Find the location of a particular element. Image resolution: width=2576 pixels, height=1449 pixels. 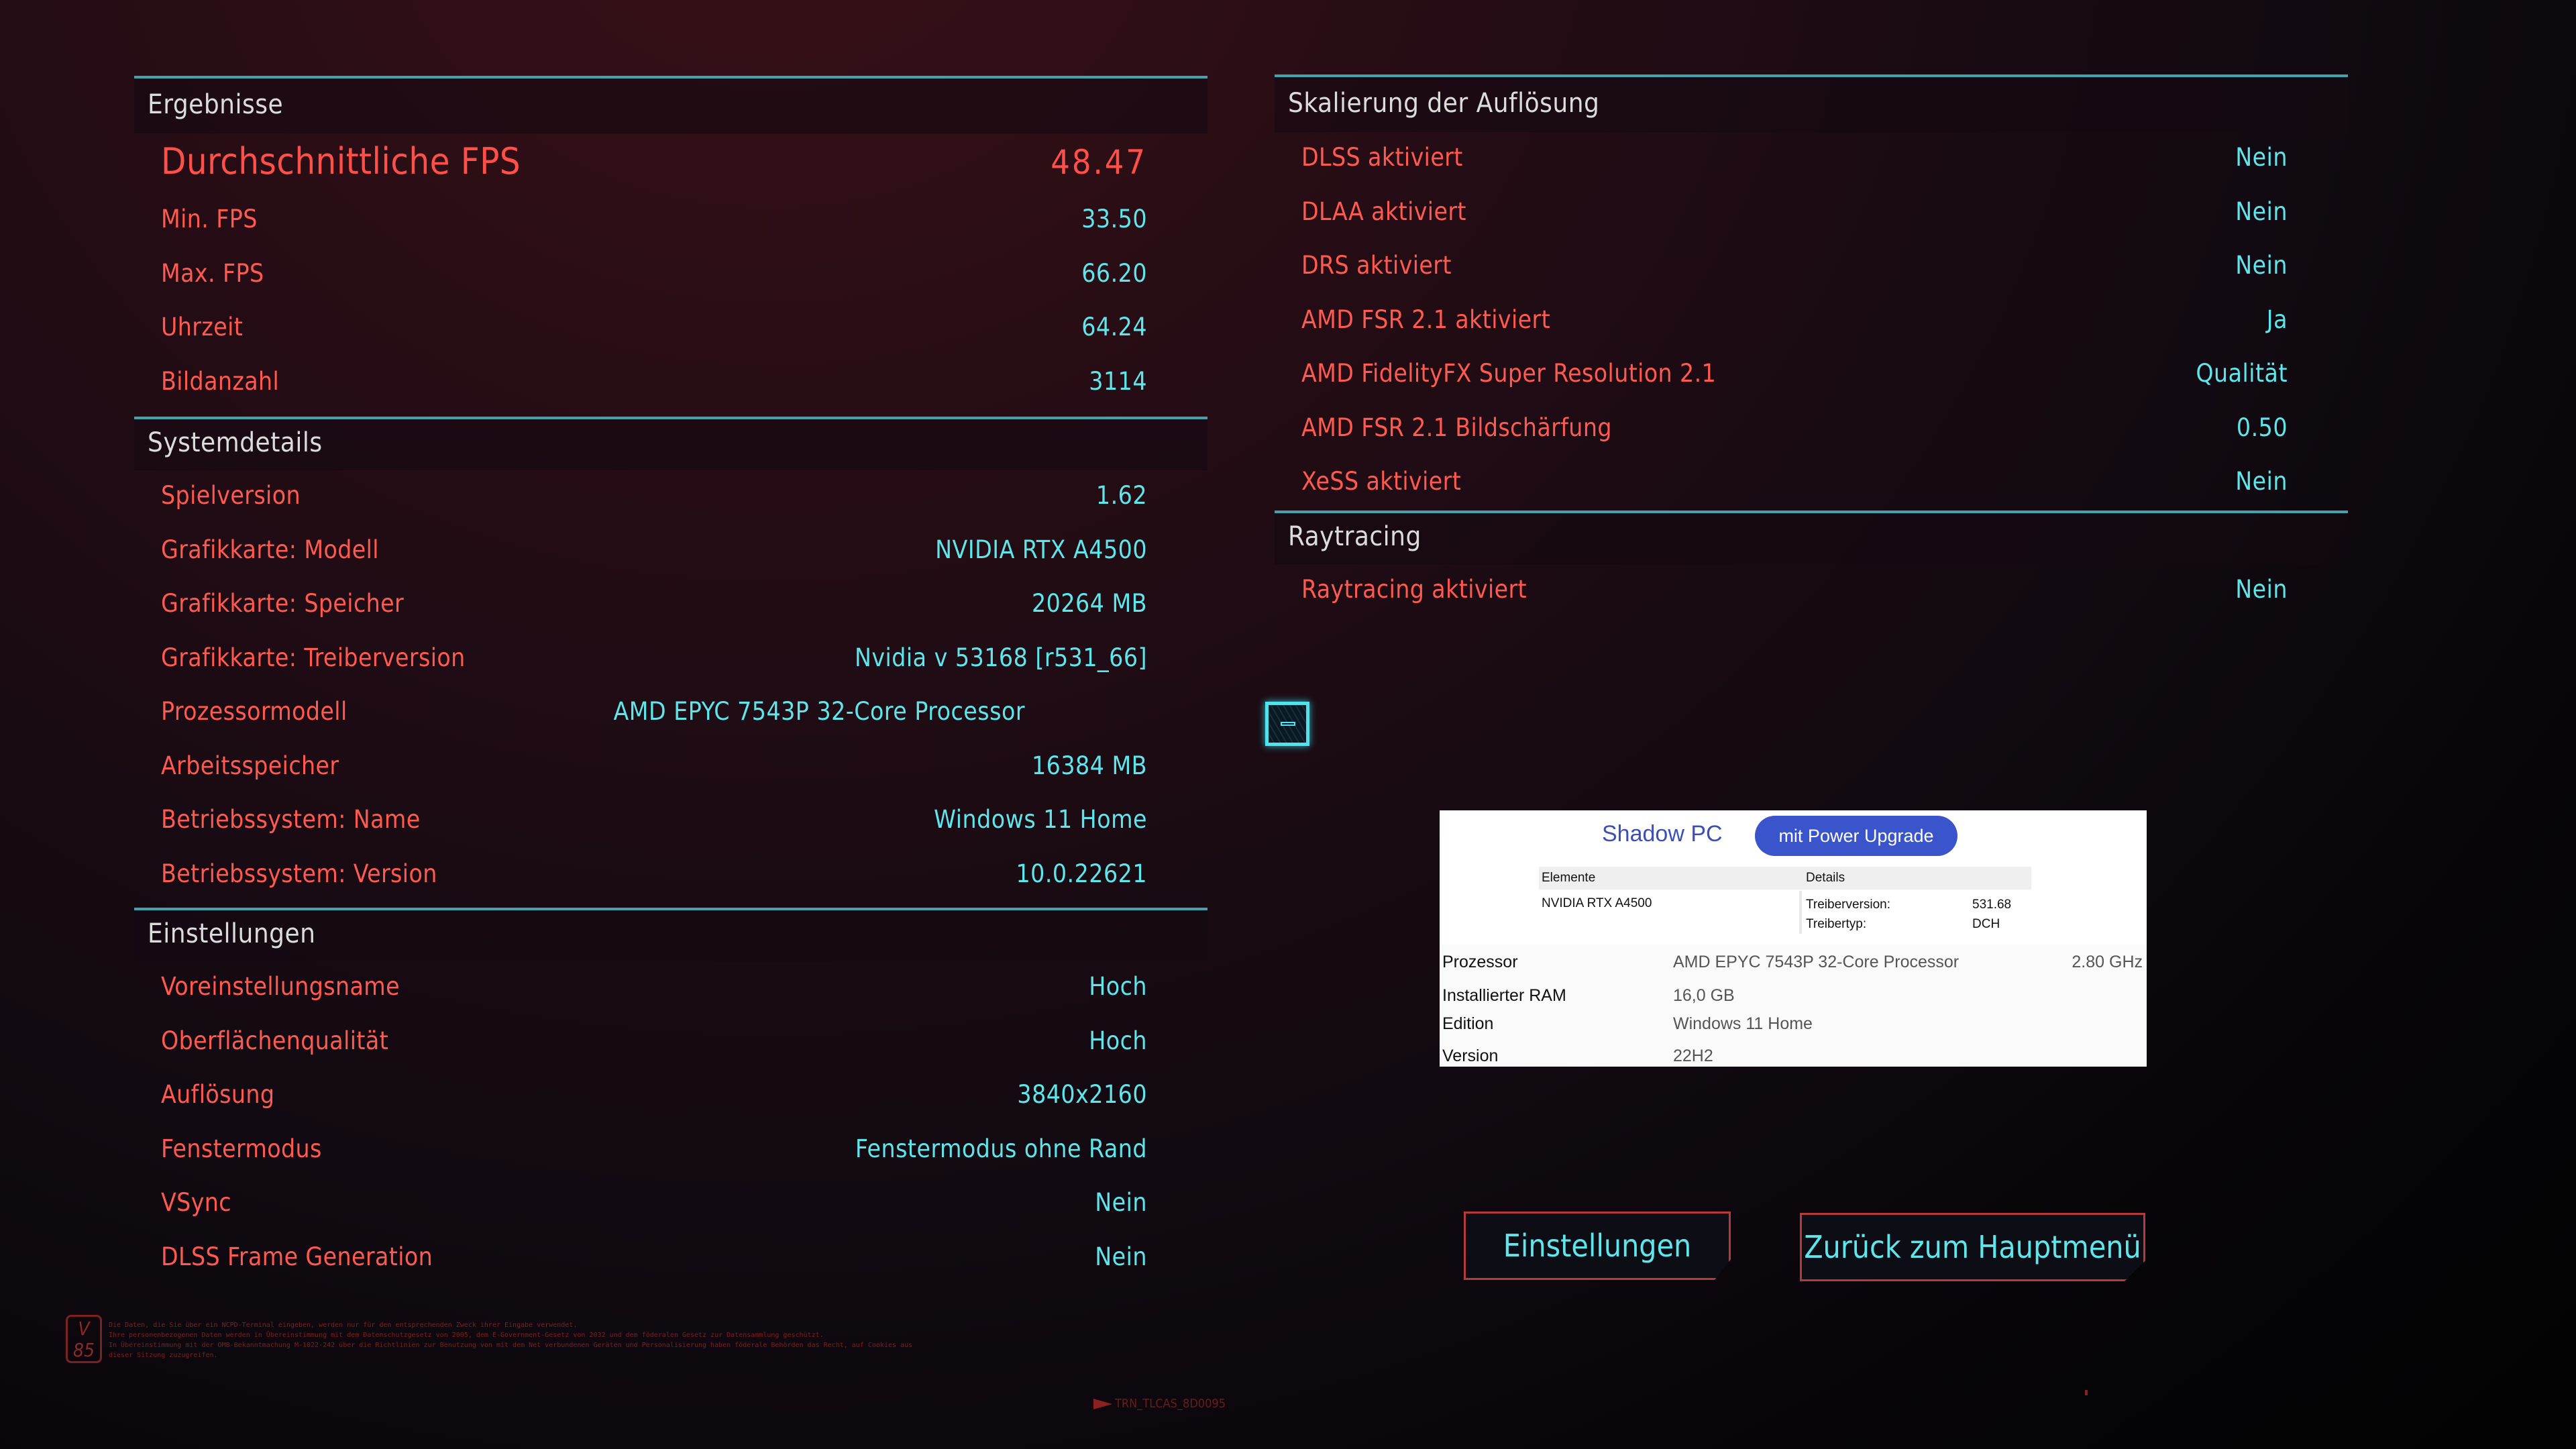

row-label: Arbeitsspeicher is located at coordinates (250, 765).